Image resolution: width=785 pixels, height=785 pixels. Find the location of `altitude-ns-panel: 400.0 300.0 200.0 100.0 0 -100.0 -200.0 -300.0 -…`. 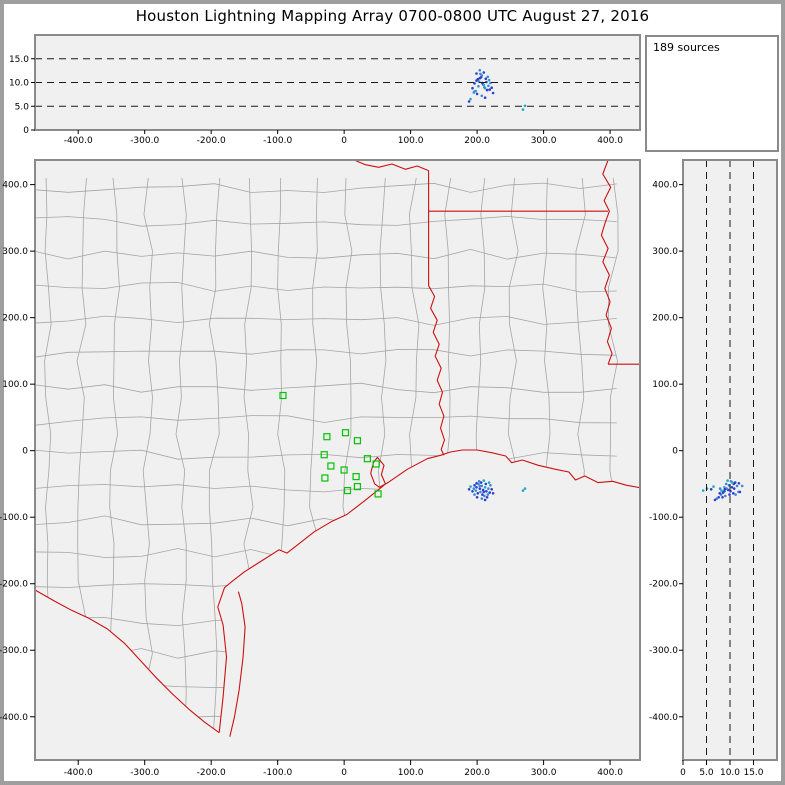

altitude-ns-panel: 400.0 300.0 200.0 100.0 0 -100.0 -200.0 -300.0 -… is located at coordinates (713, 468).